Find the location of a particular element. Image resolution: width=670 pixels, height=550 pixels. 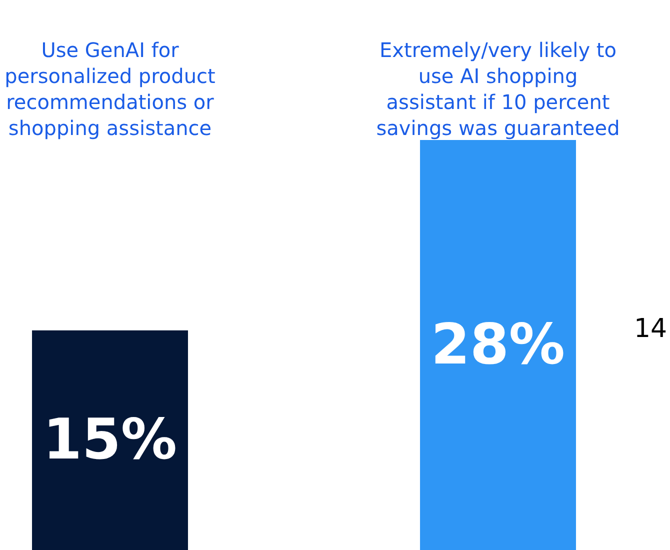

x-tick-label: Use GenAI for personalized product recommendations or shopping assistance is located at coordinates (110, 89).